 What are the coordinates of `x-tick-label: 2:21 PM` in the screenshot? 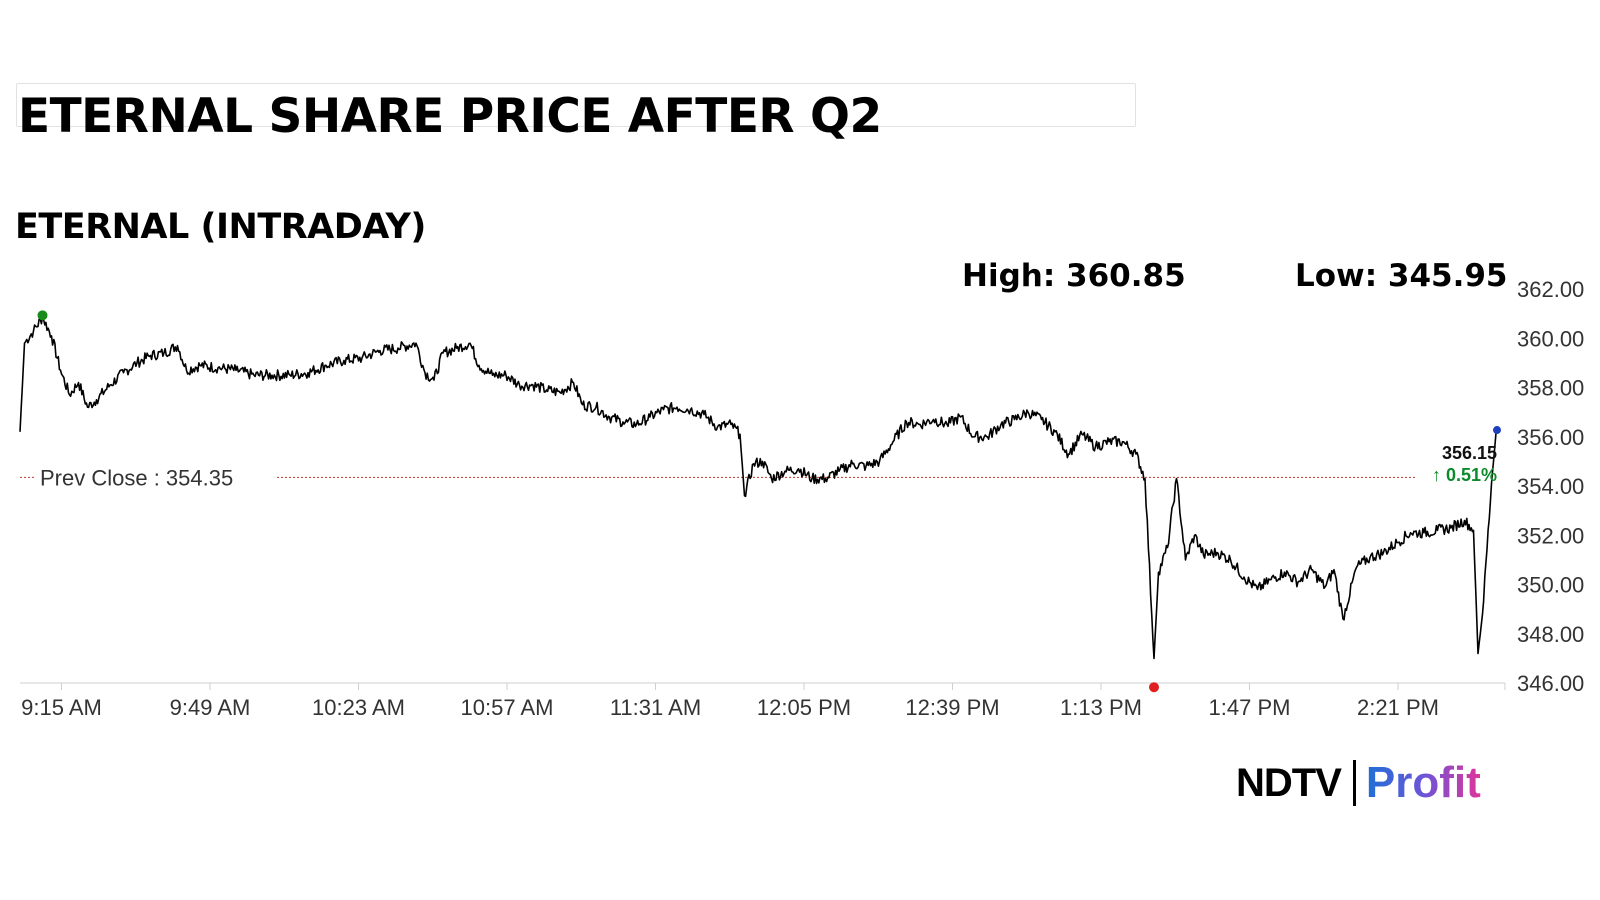 It's located at (1398, 707).